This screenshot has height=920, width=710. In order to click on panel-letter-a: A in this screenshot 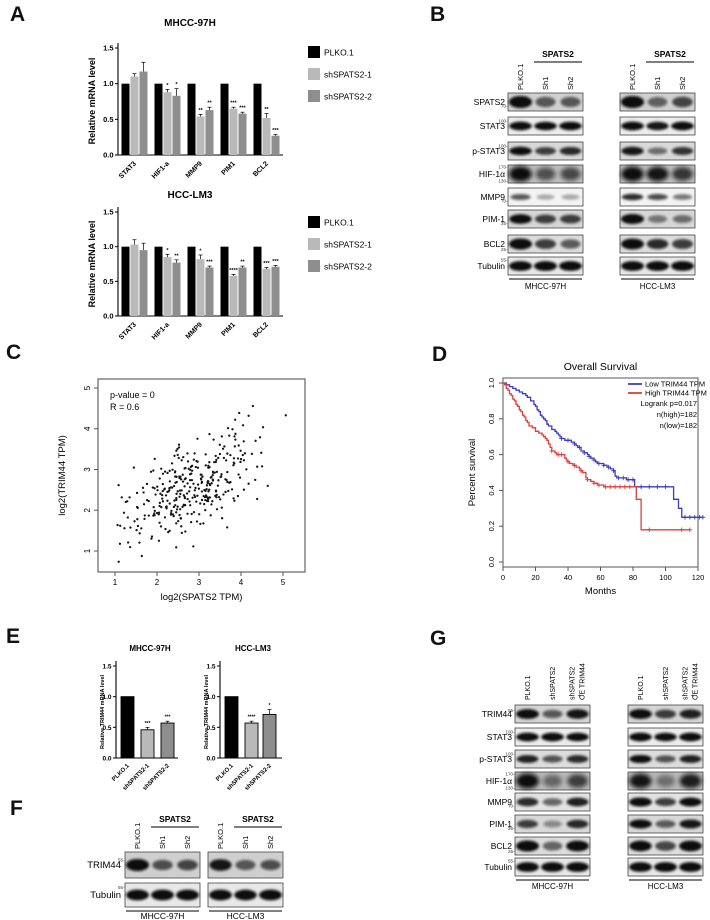, I will do `click(18, 14)`.